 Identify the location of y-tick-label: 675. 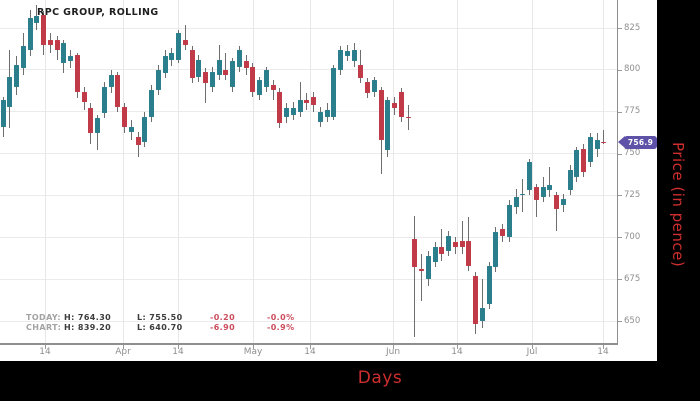
(632, 278).